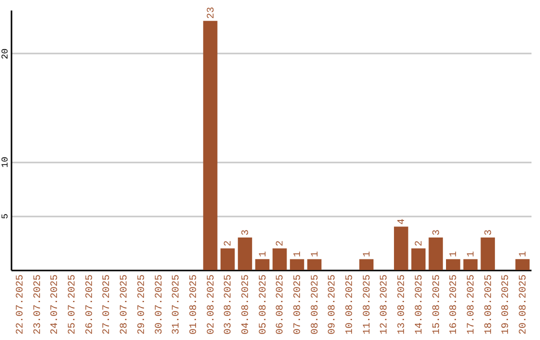 This screenshot has width=540, height=340. What do you see at coordinates (350, 304) in the screenshot?
I see `x-tick-label: 10.08.2025` at bounding box center [350, 304].